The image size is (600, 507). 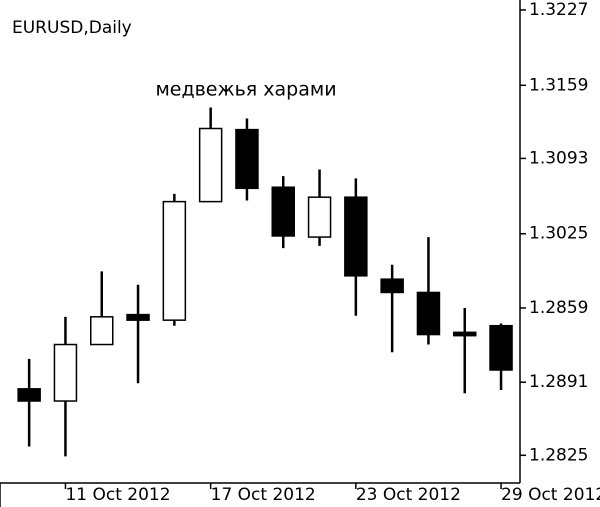 What do you see at coordinates (245, 90) in the screenshot?
I see `annotation: медвежья харами` at bounding box center [245, 90].